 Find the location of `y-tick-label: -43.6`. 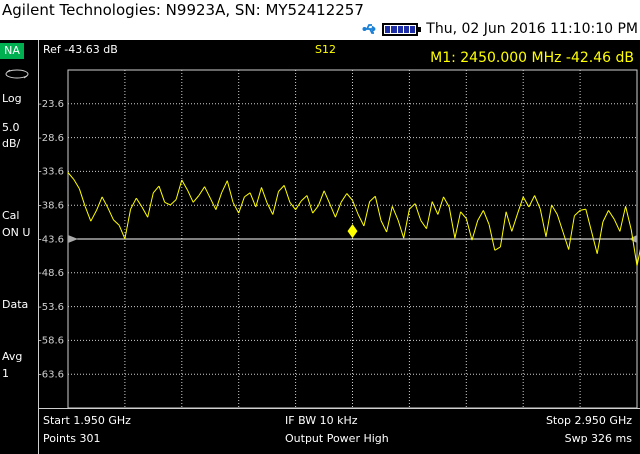

y-tick-label: -43.6 is located at coordinates (51, 239).